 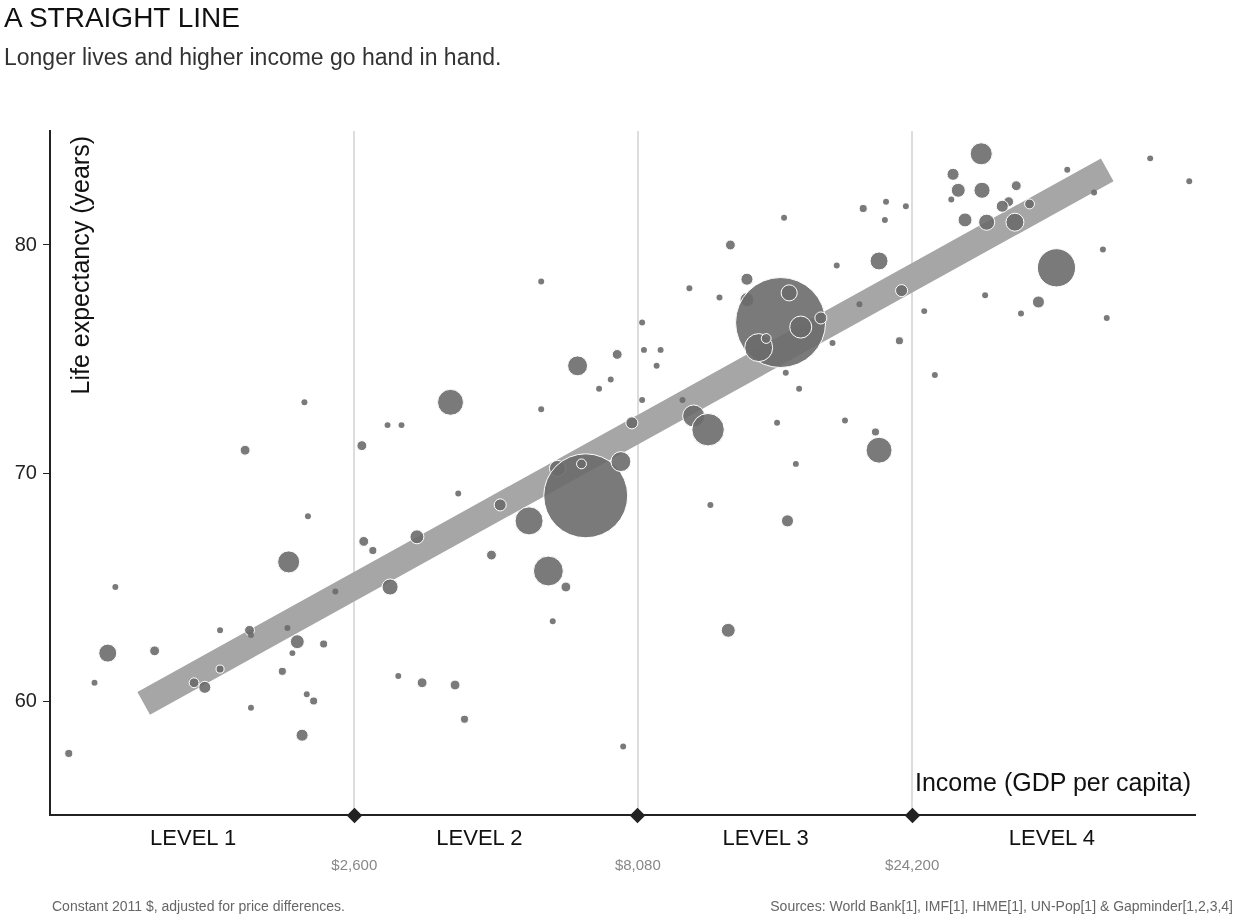 What do you see at coordinates (253, 57) in the screenshot?
I see `chart-subtitle: Longer lives and higher income go hand in hand.` at bounding box center [253, 57].